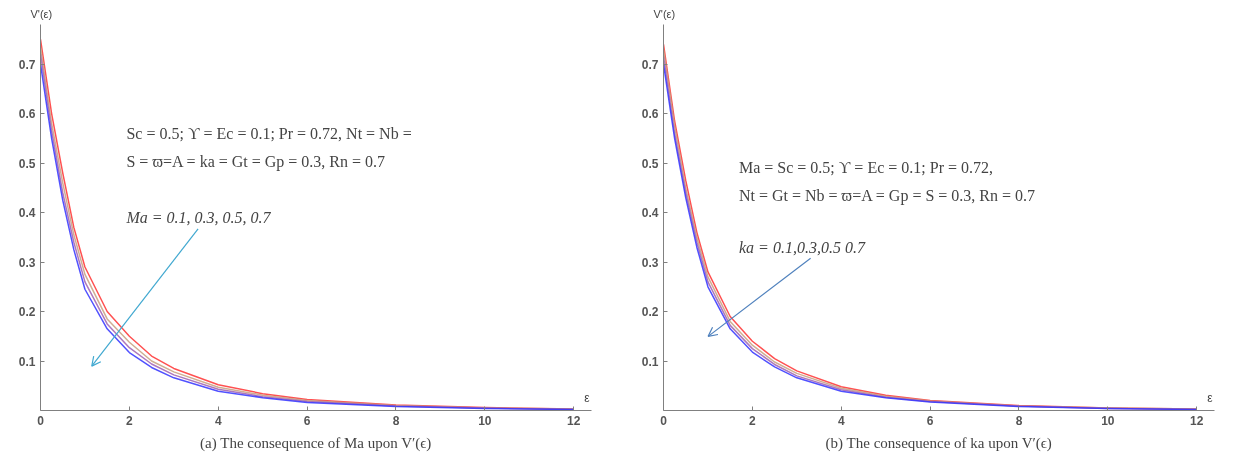 The width and height of the screenshot is (1246, 455). I want to click on annotation: Ma = Sc = 0.5; ϒ = Ec = 0.1; Pr = 0.72,, so click(865, 167).